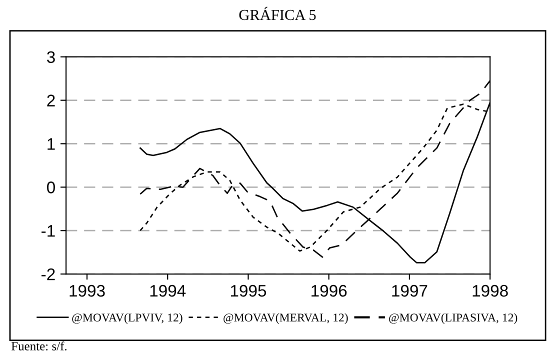  Describe the element at coordinates (51, 144) in the screenshot. I see `y-tick-label: 1` at that location.